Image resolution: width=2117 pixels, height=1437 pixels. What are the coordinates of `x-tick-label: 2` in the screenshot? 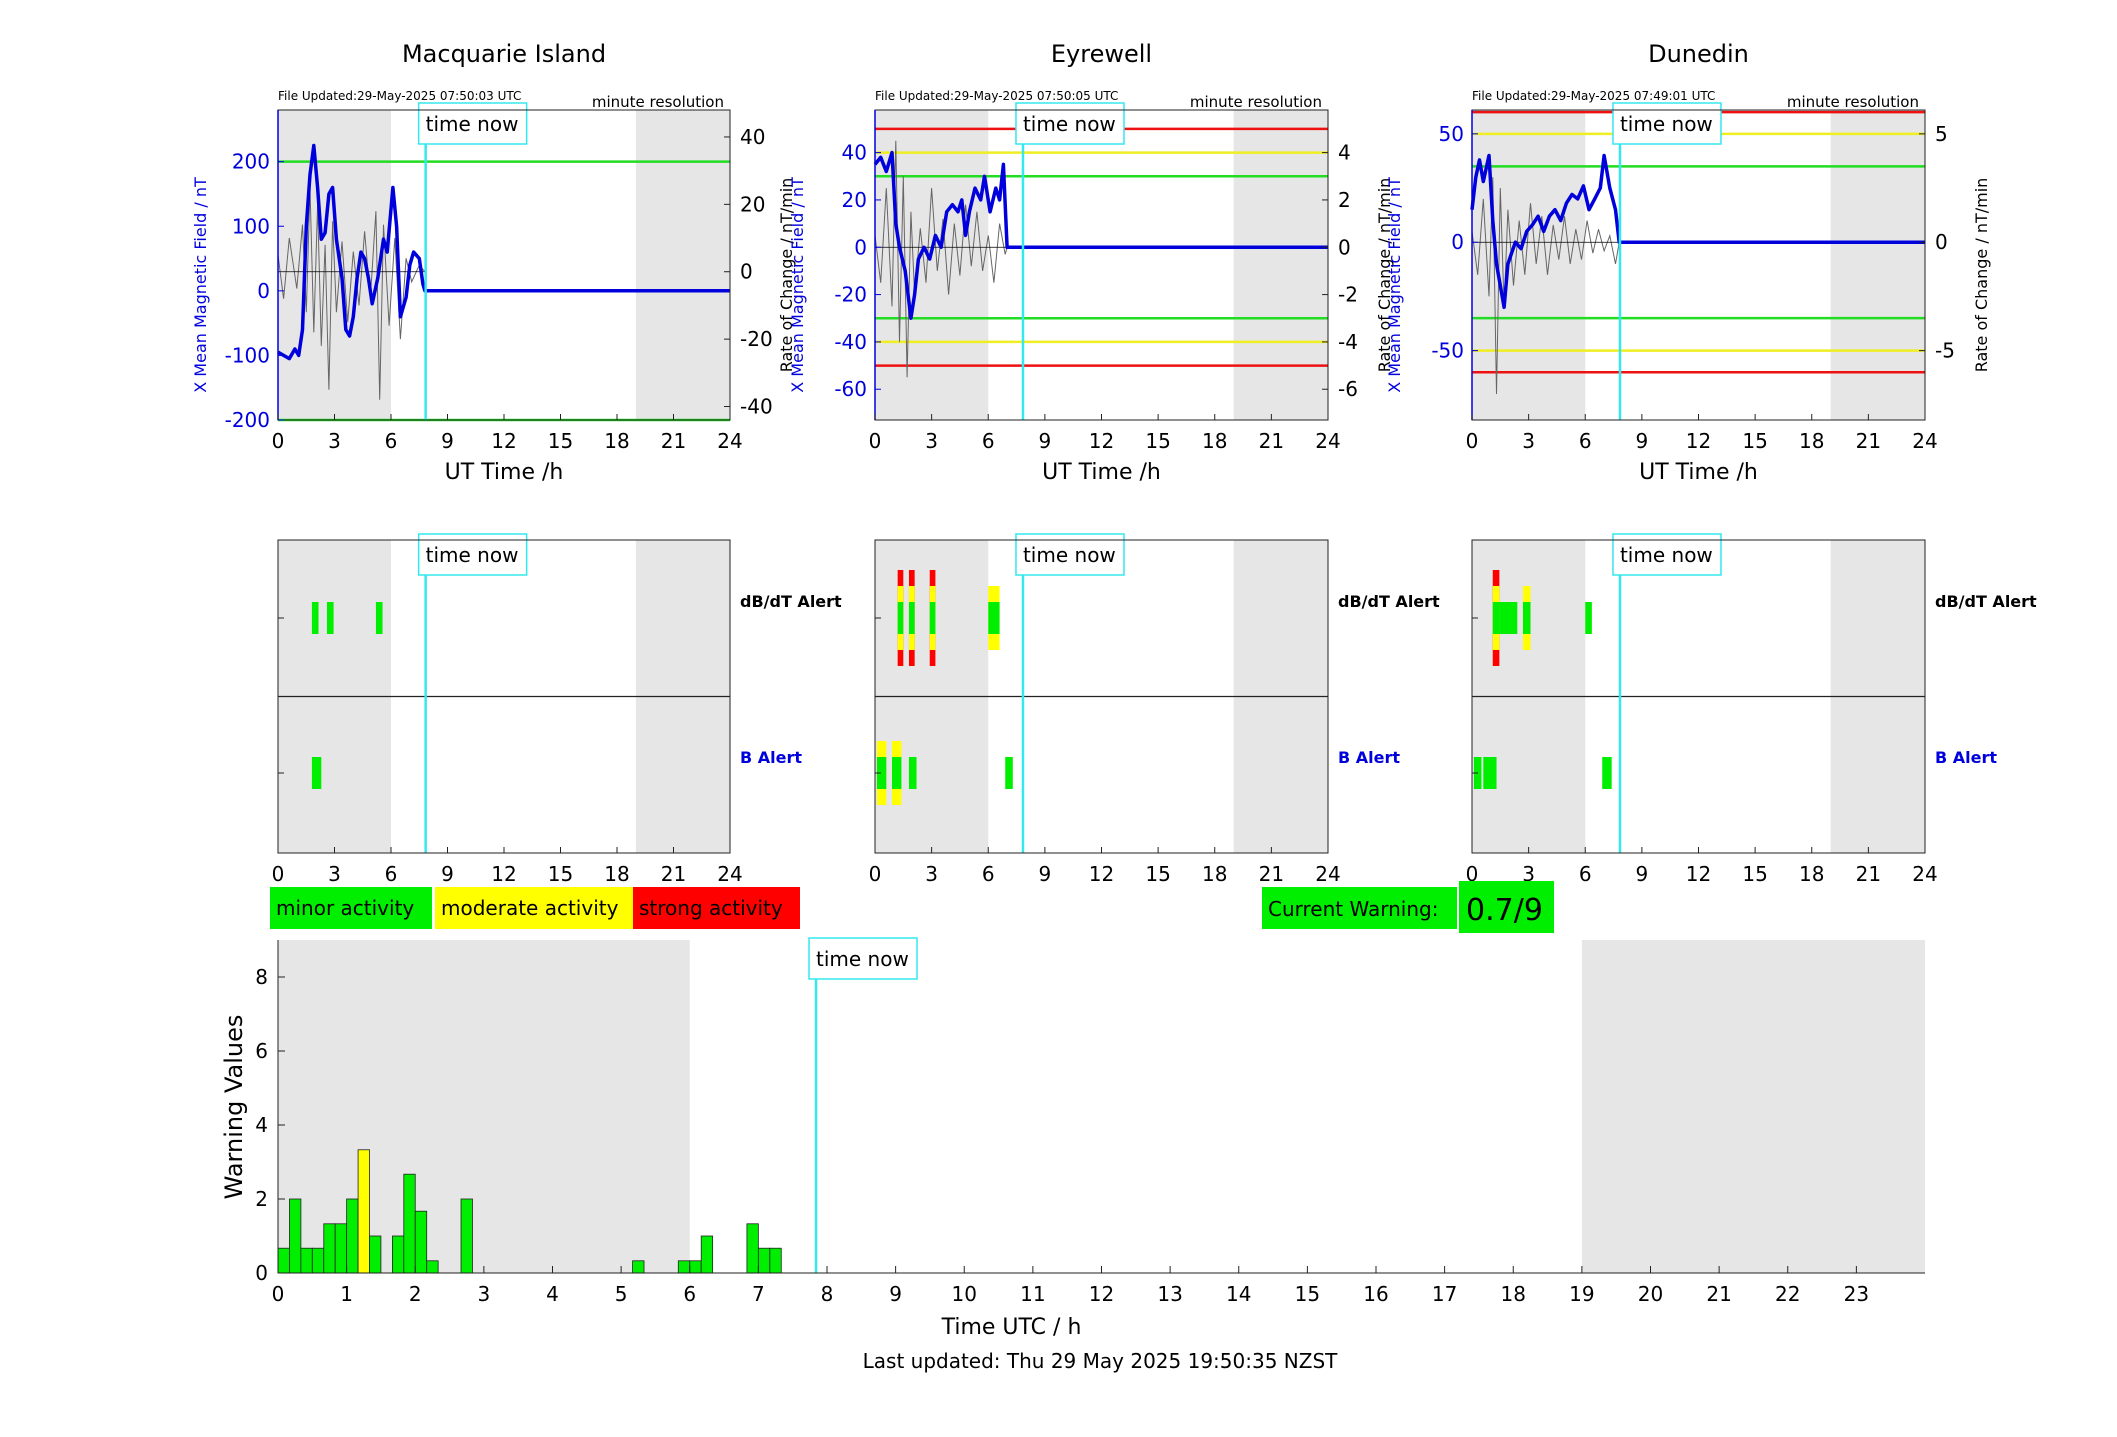 It's located at (415, 1294).